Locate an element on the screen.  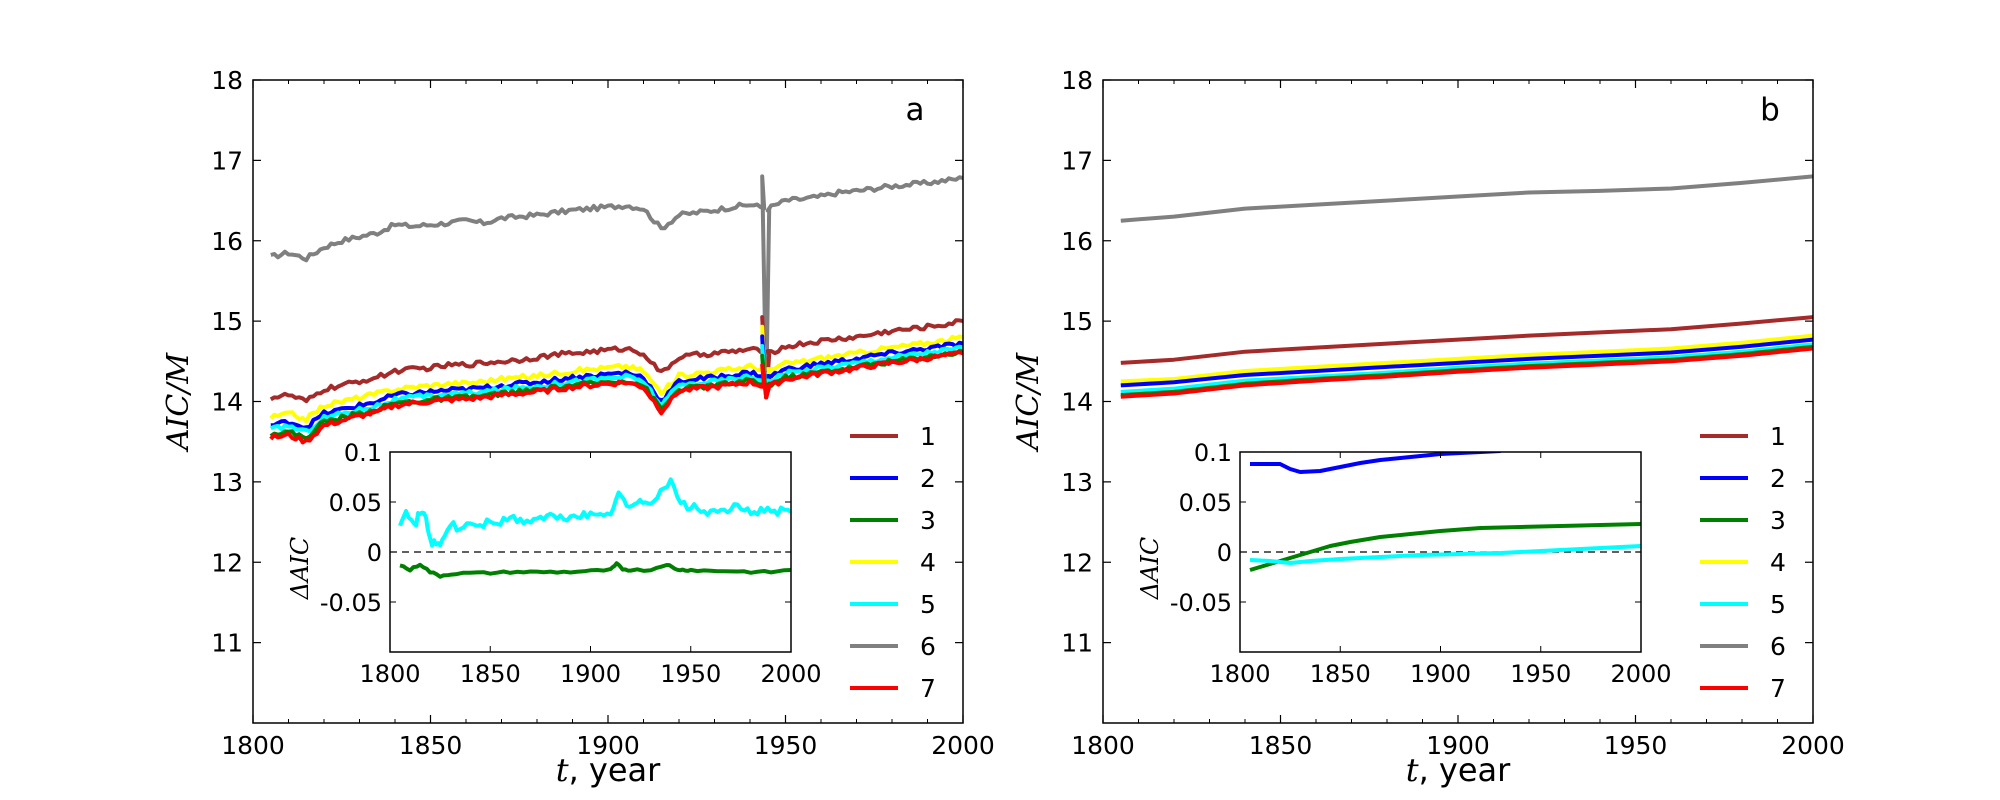
panel-letter: b is located at coordinates (1770, 110).